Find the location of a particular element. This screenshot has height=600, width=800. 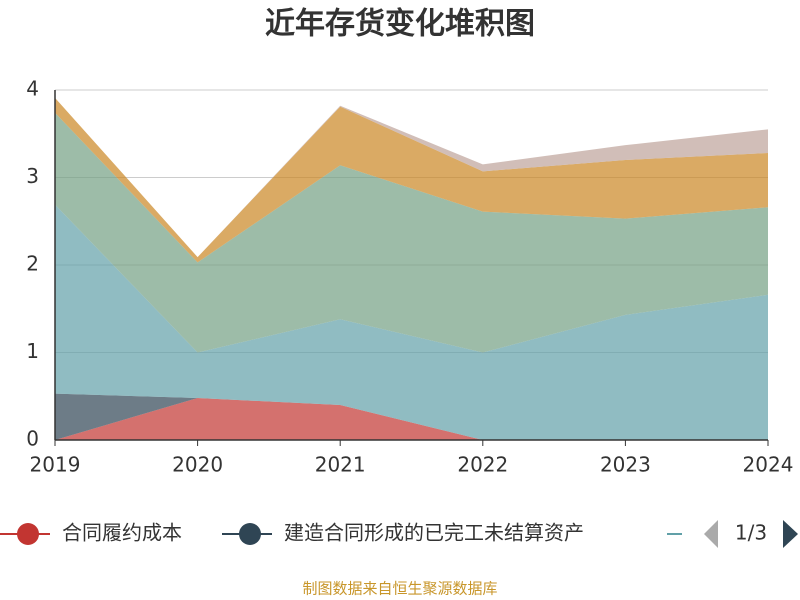

x-tick-label: 2022 is located at coordinates (482, 465).